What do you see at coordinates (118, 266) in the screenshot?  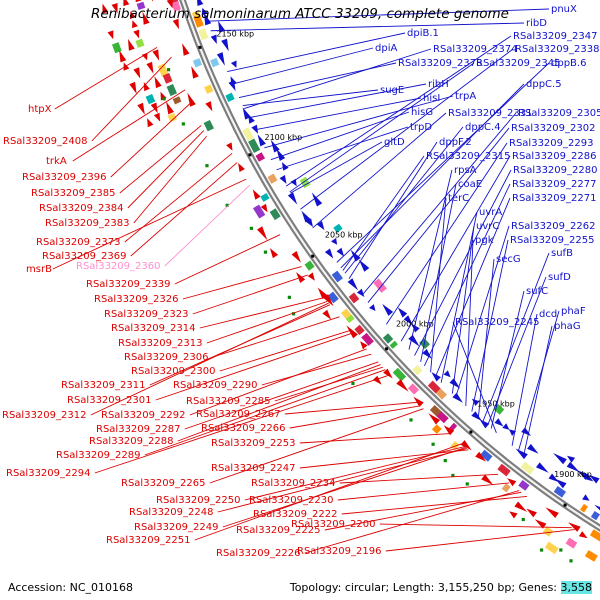 I see `gene-label: RSal33209_2360` at bounding box center [118, 266].